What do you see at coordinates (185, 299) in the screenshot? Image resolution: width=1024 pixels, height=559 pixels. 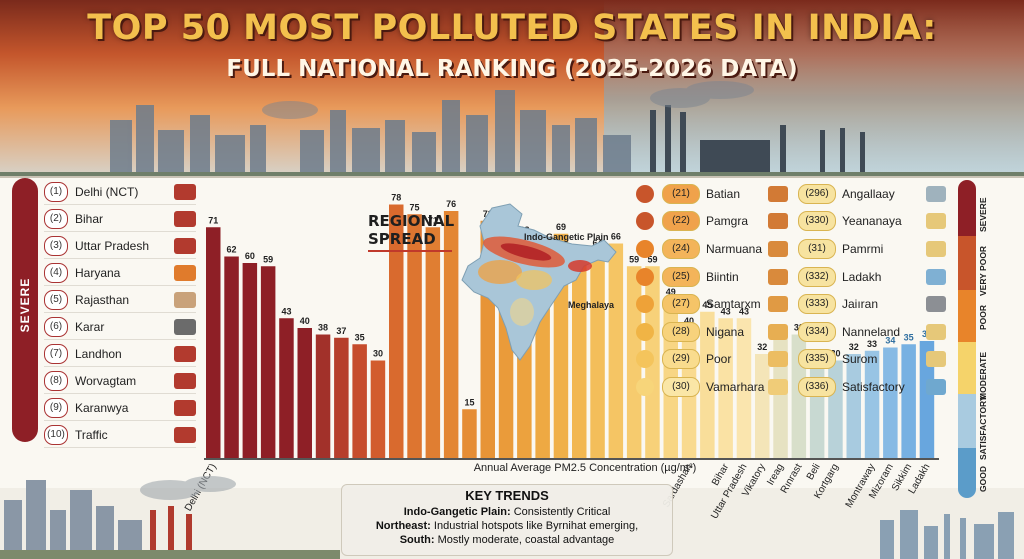 I see `dust-icon` at bounding box center [185, 299].